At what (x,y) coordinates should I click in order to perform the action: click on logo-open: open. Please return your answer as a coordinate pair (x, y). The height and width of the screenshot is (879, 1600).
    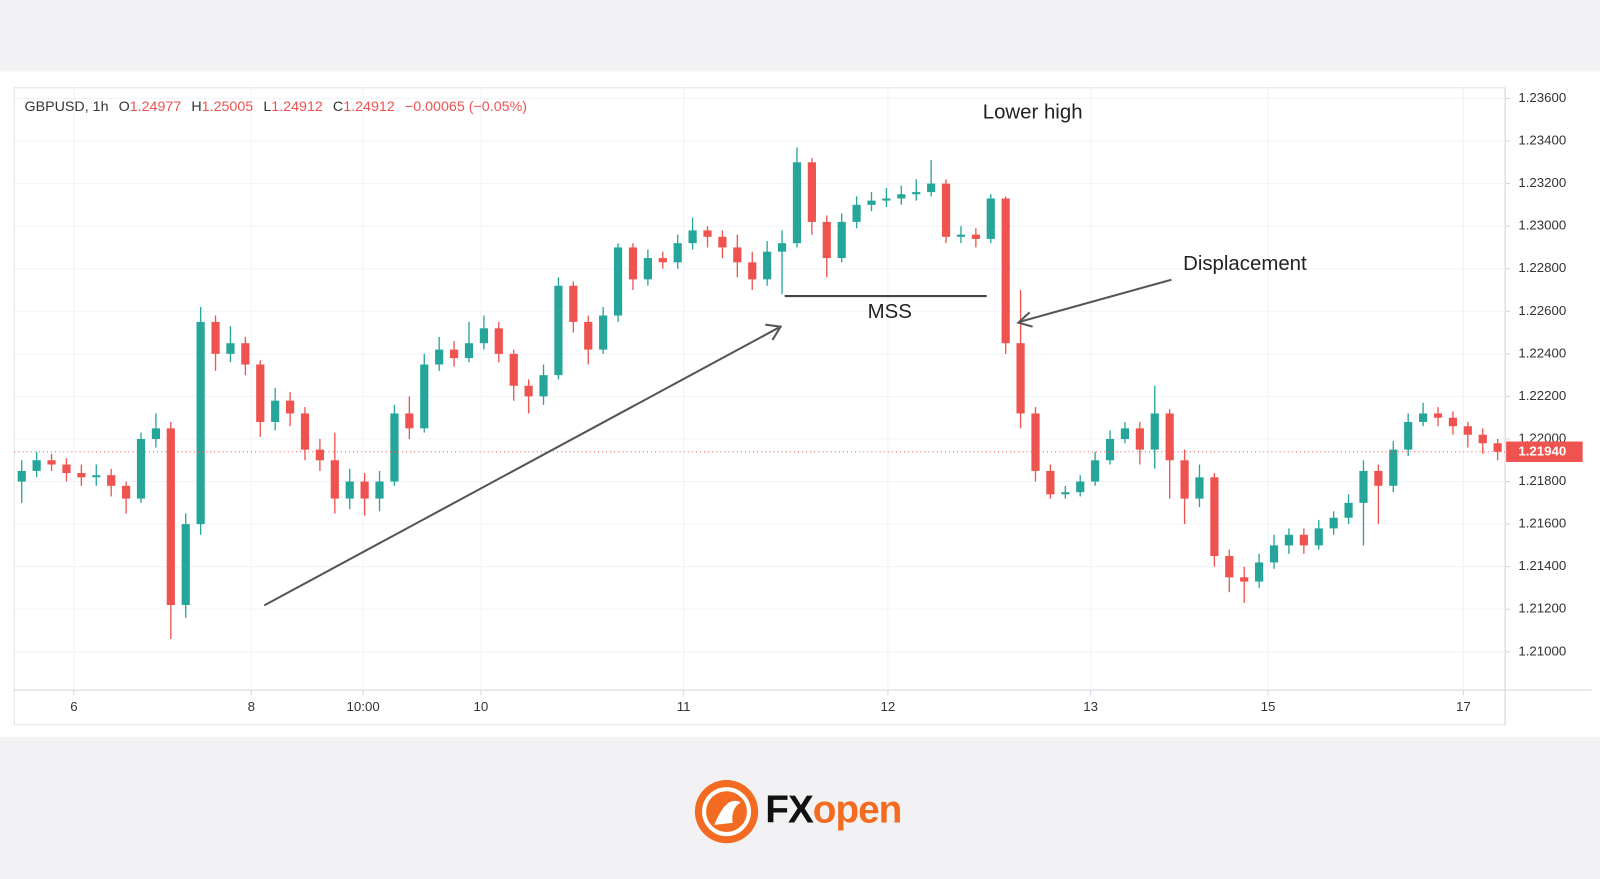
    Looking at the image, I should click on (857, 810).